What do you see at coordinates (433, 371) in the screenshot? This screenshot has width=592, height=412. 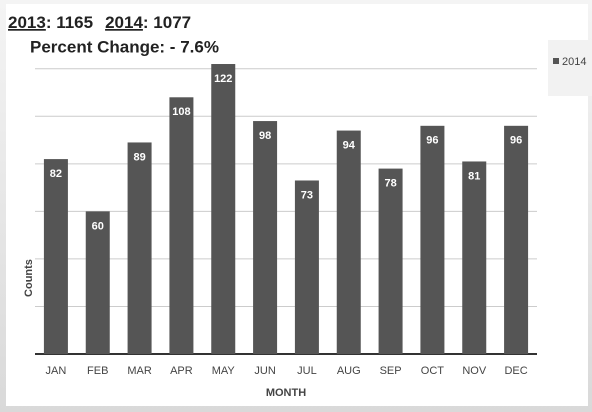 I see `x-tick-label: OCT` at bounding box center [433, 371].